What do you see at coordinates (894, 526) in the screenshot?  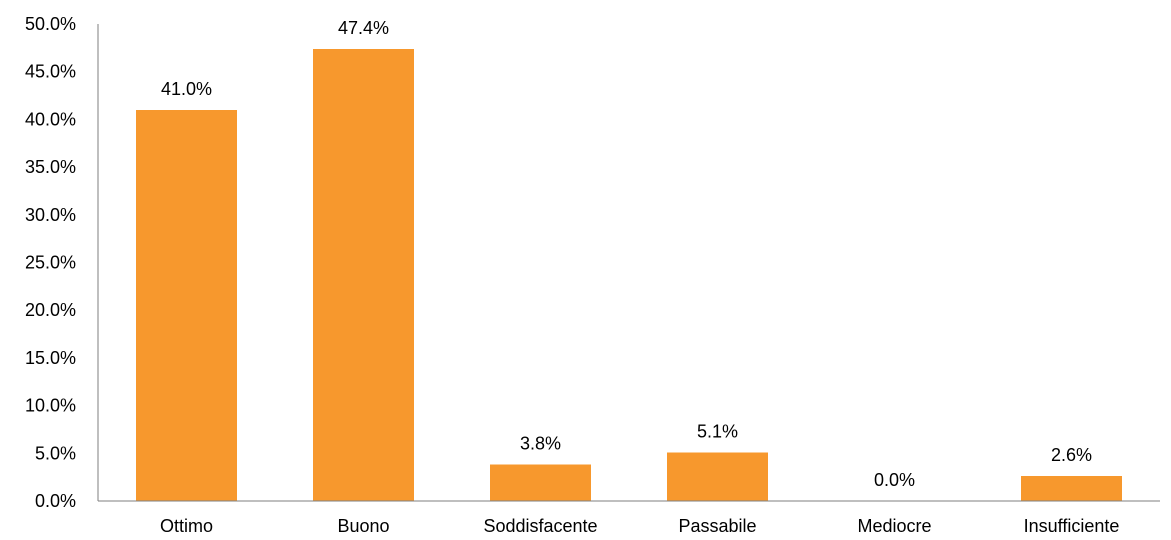 I see `x-category-label: Mediocre` at bounding box center [894, 526].